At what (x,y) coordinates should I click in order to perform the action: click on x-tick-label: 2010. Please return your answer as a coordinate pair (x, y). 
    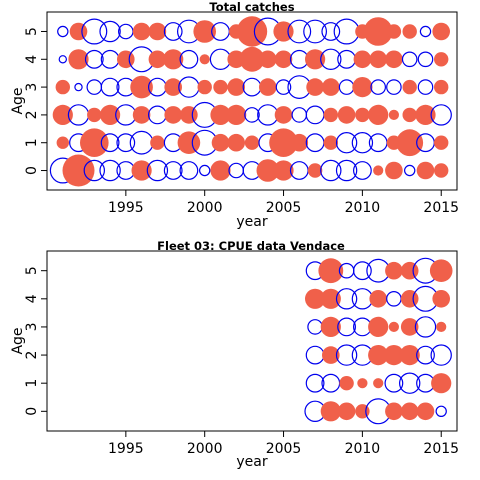
    Looking at the image, I should click on (363, 449).